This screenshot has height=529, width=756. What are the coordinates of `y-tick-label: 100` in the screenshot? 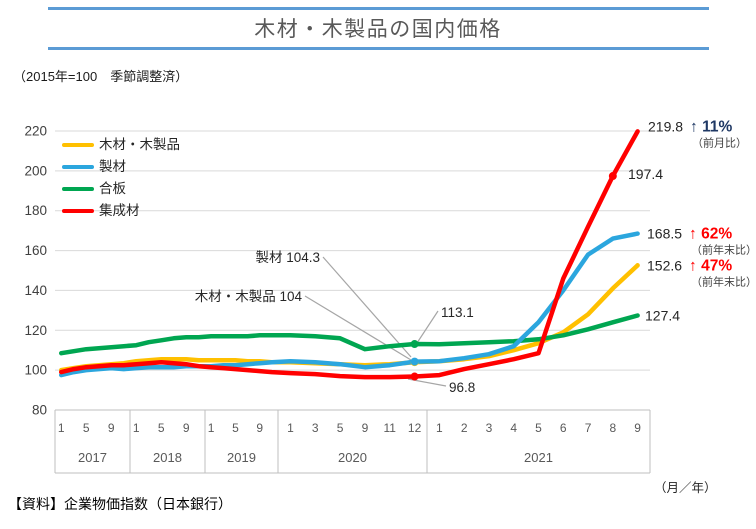 It's located at (35, 370).